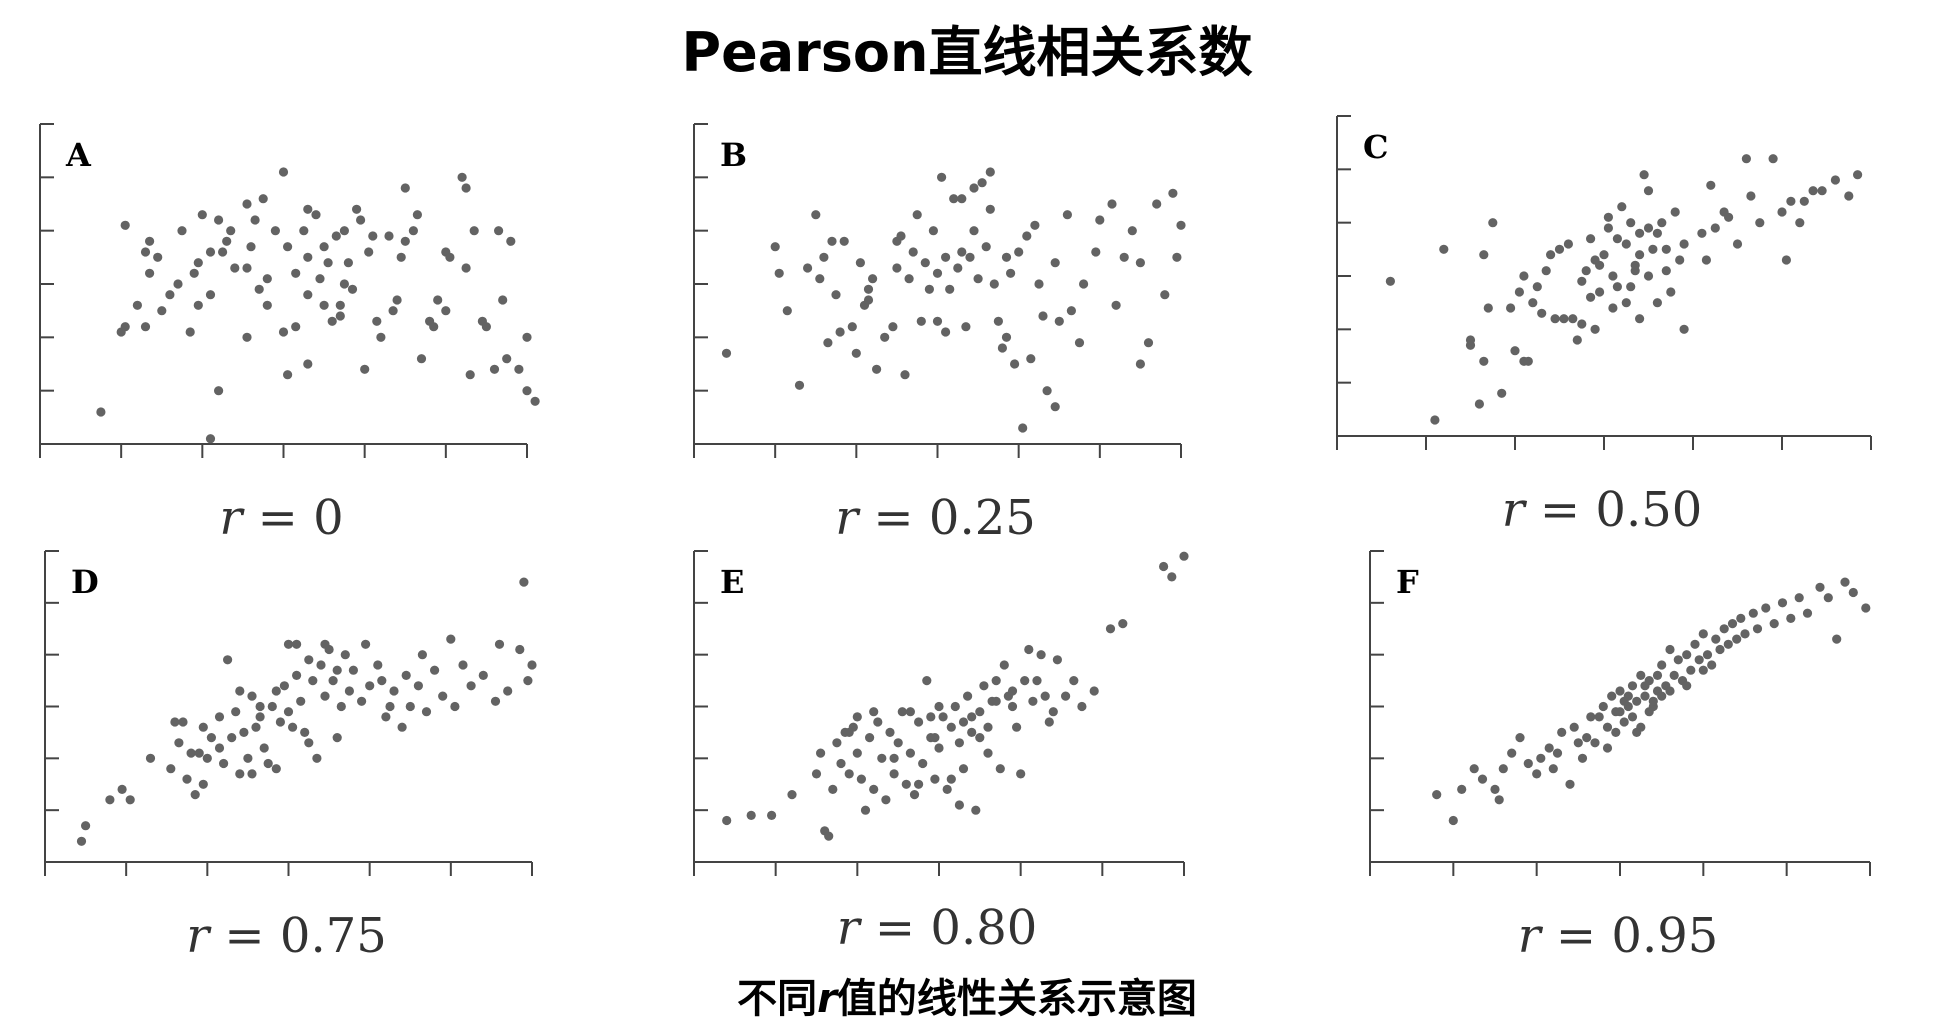  What do you see at coordinates (293, 518) in the screenshot?
I see `r-value: = 0` at bounding box center [293, 518].